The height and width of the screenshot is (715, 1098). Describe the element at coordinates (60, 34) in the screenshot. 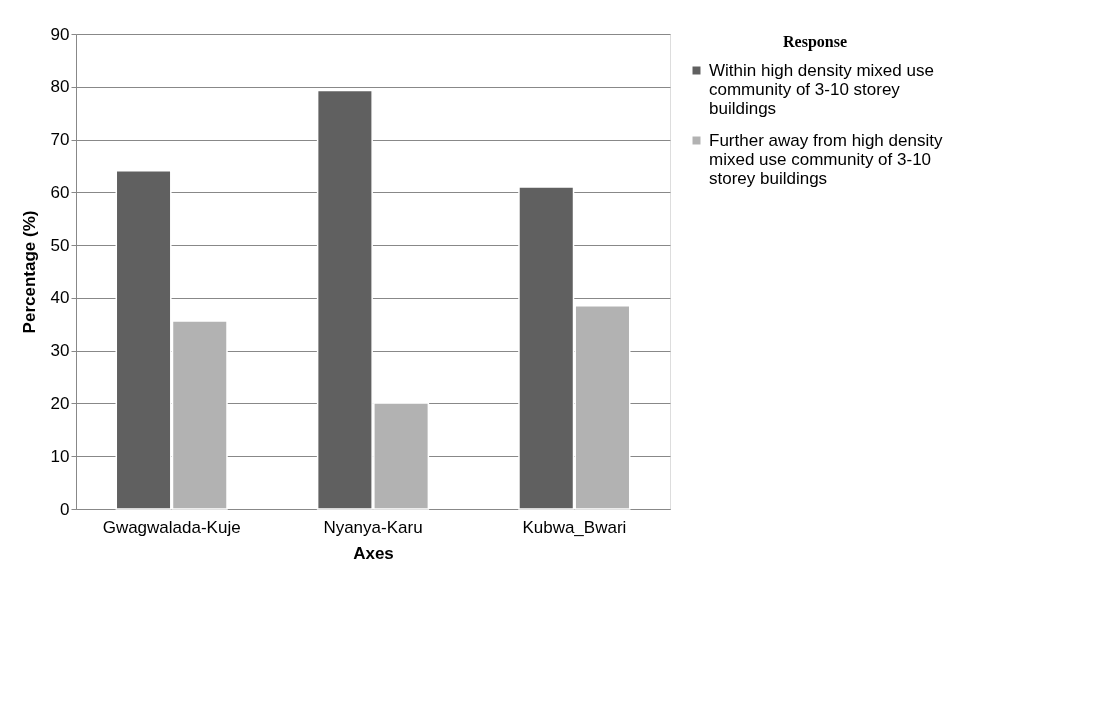

I see `y-tick-label: 90` at that location.